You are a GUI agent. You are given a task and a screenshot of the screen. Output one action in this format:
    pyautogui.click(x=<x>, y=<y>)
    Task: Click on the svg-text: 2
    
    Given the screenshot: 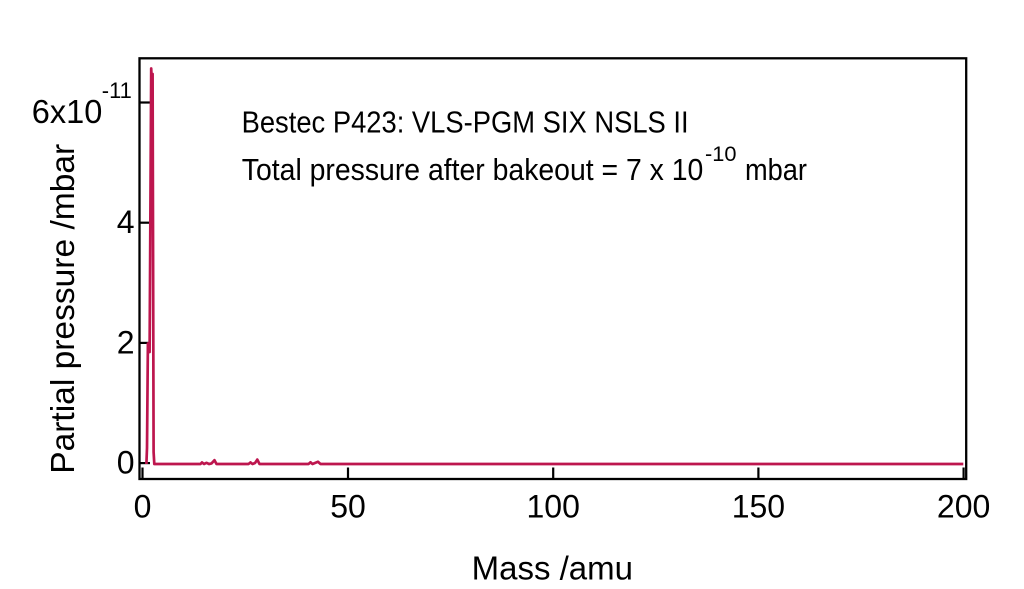 What is the action you would take?
    pyautogui.click(x=126, y=342)
    